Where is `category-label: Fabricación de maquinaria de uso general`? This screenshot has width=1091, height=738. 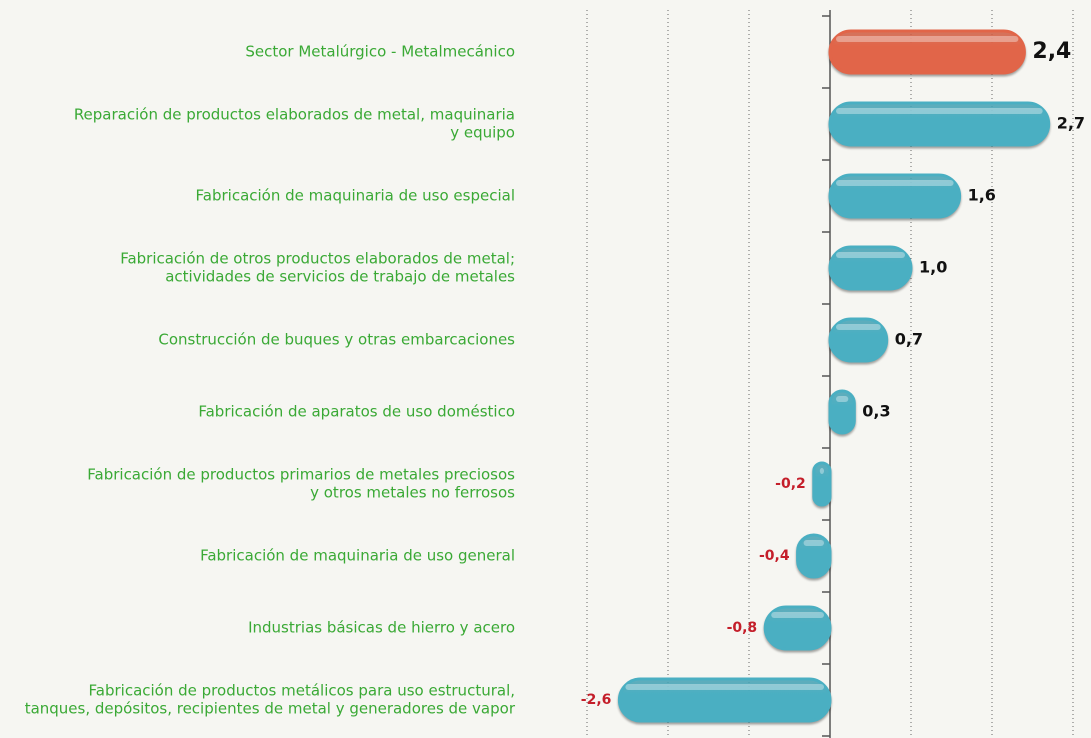 category-label: Fabricación de maquinaria de uso general is located at coordinates (357, 556).